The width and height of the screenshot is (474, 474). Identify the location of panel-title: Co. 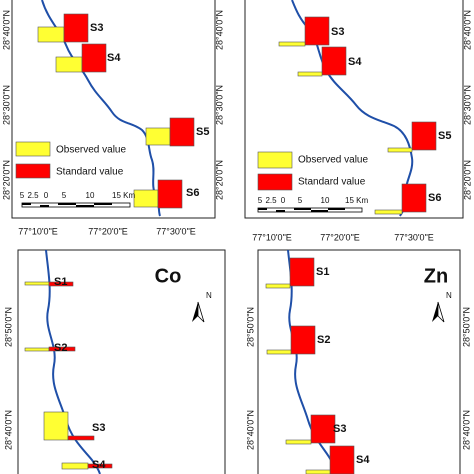
(168, 276).